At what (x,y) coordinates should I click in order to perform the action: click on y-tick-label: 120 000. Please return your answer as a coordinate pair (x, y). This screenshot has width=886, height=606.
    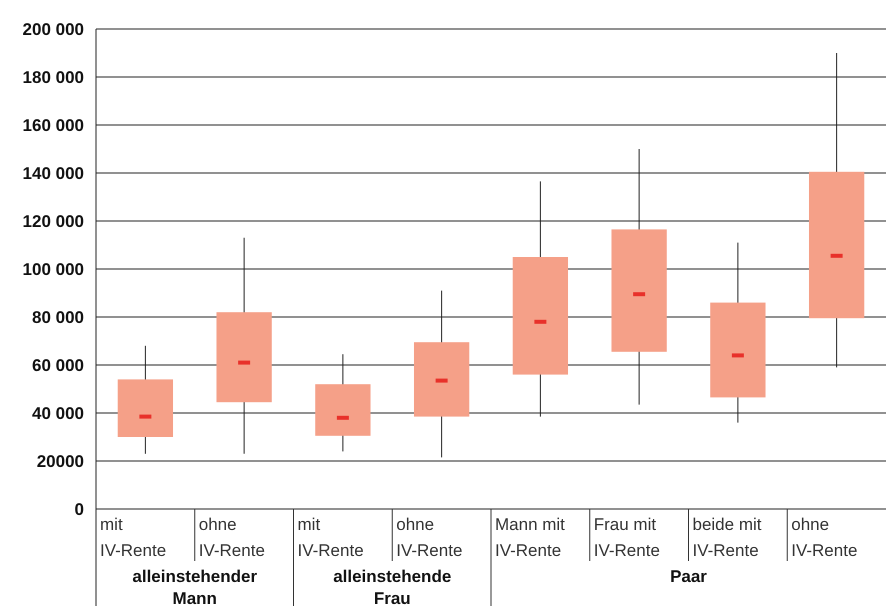
    Looking at the image, I should click on (53, 221).